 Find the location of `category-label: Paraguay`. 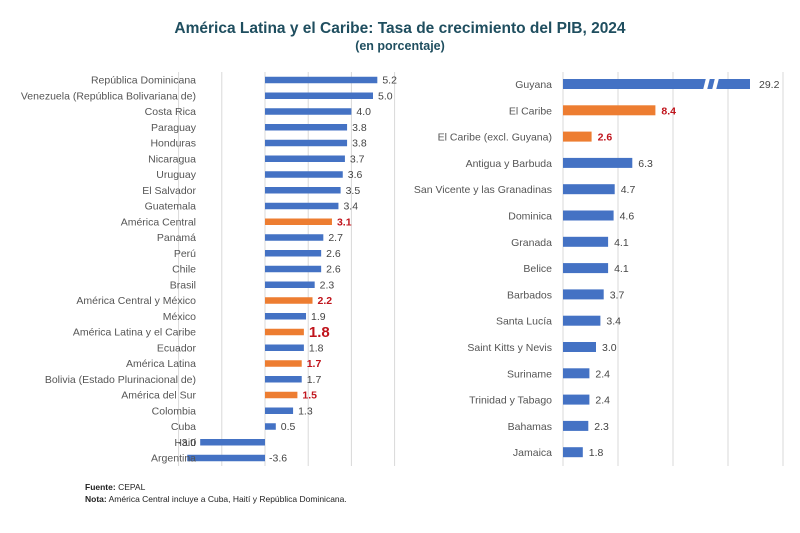

category-label: Paraguay is located at coordinates (174, 128).